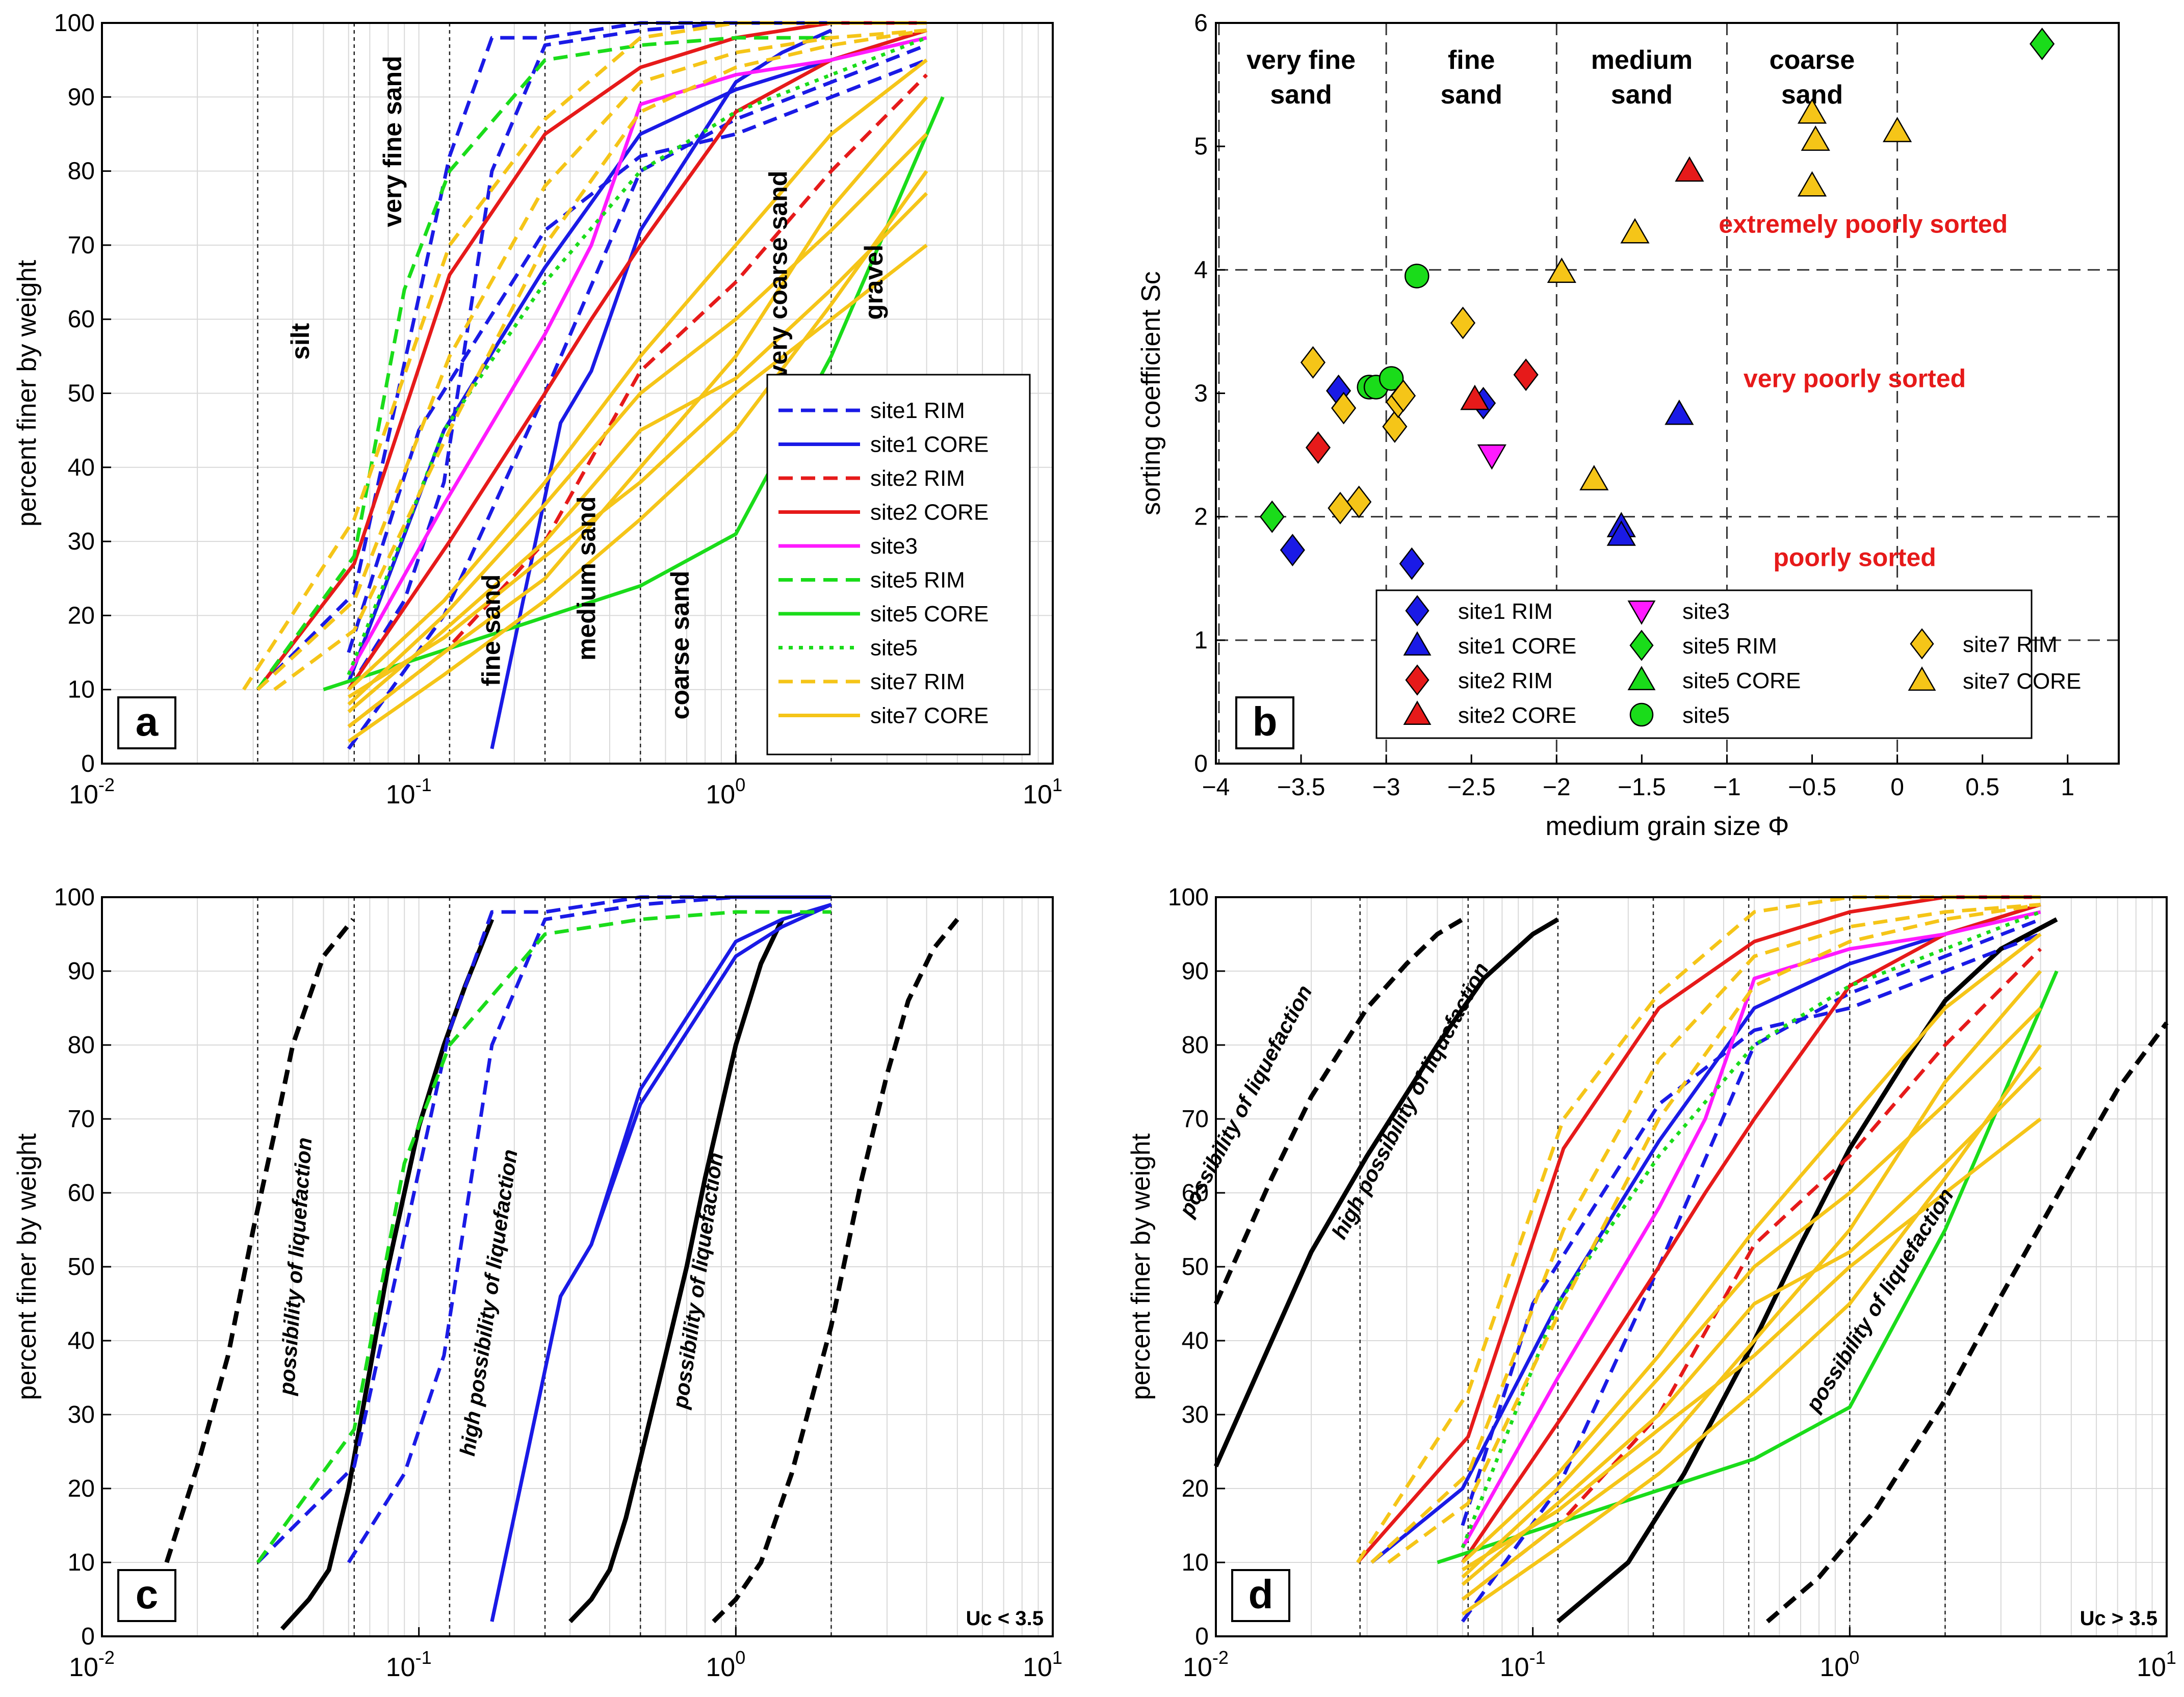 The image size is (2184, 1697). What do you see at coordinates (917, 681) in the screenshot?
I see `legend-label: site7 RIM` at bounding box center [917, 681].